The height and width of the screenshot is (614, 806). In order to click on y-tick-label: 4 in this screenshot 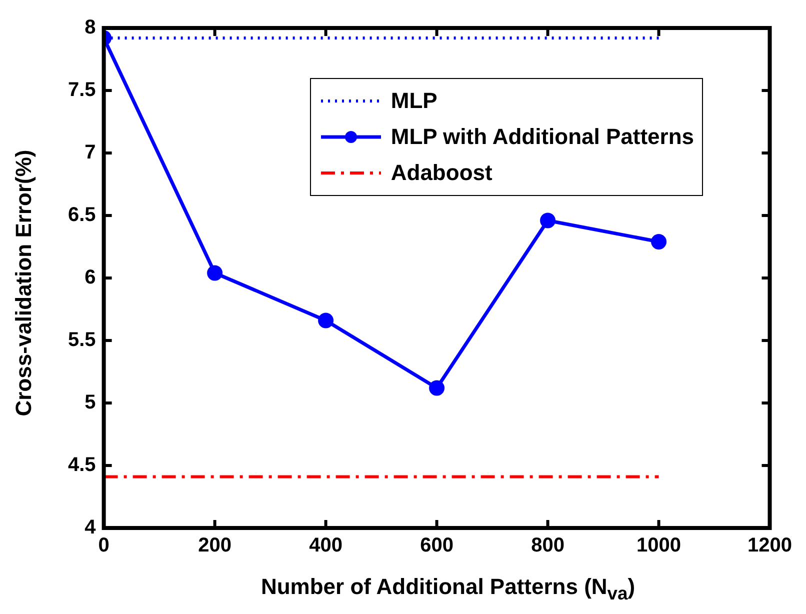, I will do `click(90, 527)`.